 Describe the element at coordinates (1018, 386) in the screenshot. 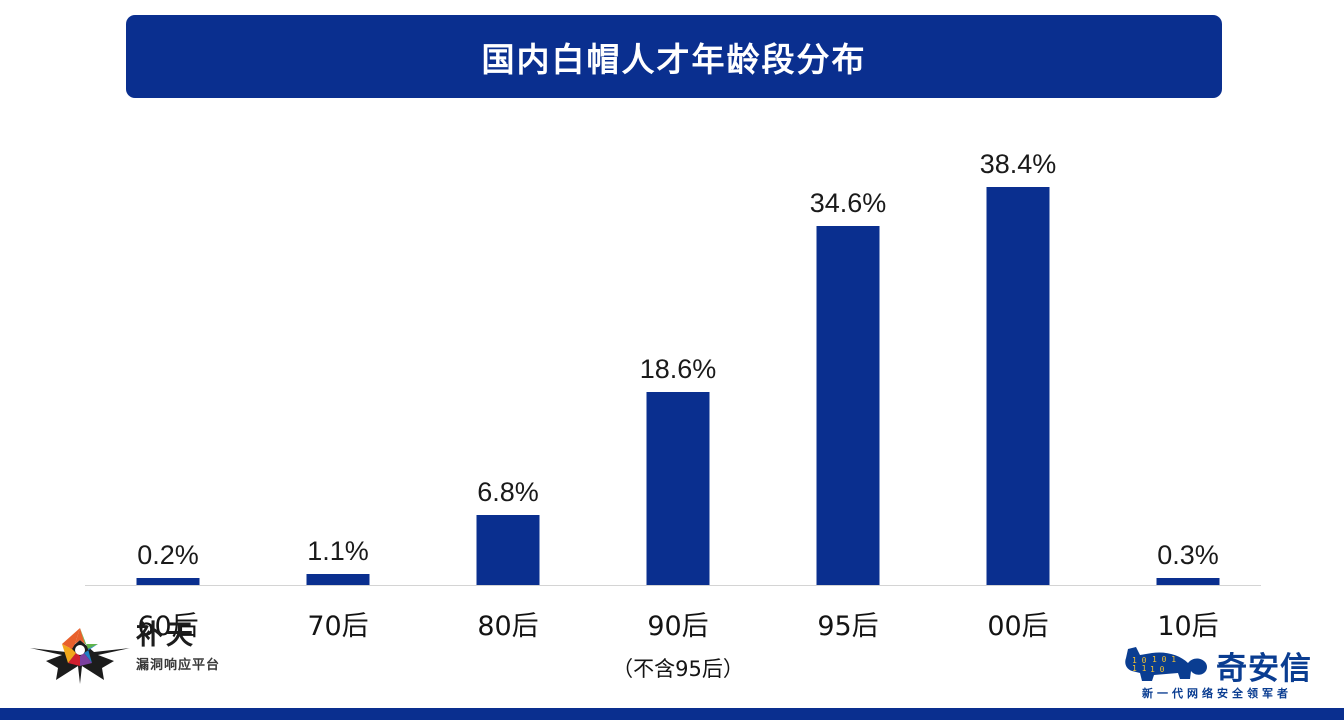

I see `bar-00后` at that location.